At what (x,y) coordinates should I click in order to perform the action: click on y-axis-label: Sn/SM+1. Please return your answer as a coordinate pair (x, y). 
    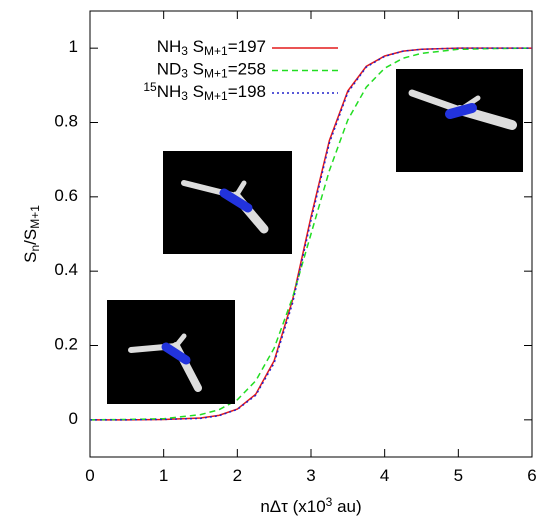
    Looking at the image, I should click on (31, 234).